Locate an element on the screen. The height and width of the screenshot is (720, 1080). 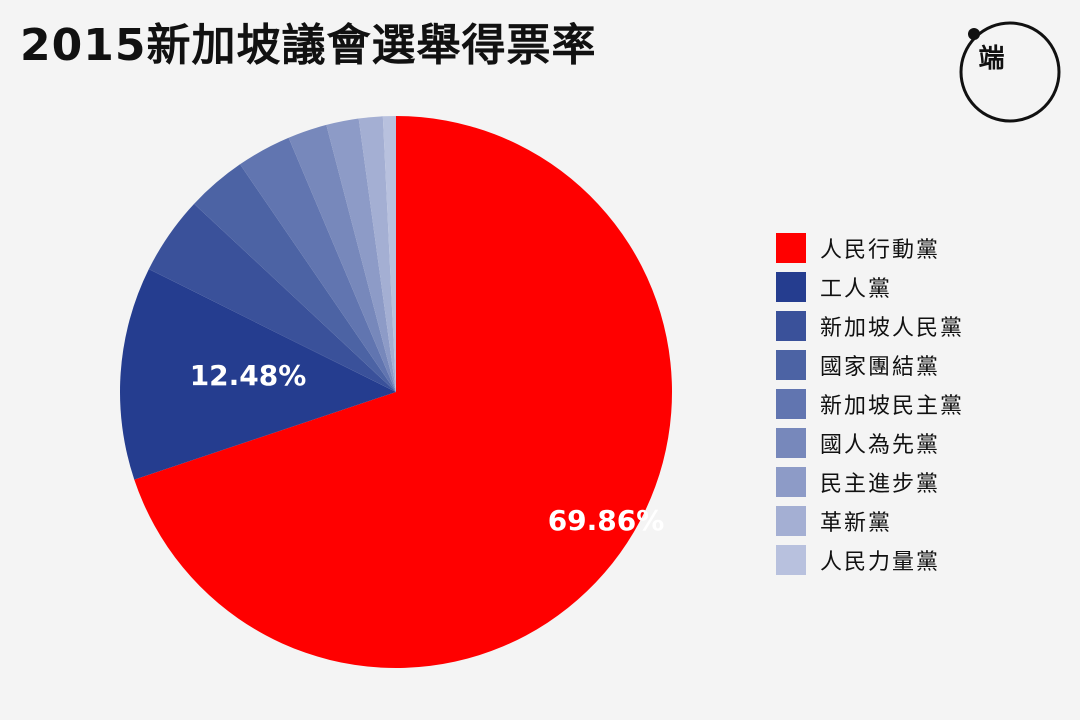
legend-item: 革新黨 is located at coordinates (870, 520).